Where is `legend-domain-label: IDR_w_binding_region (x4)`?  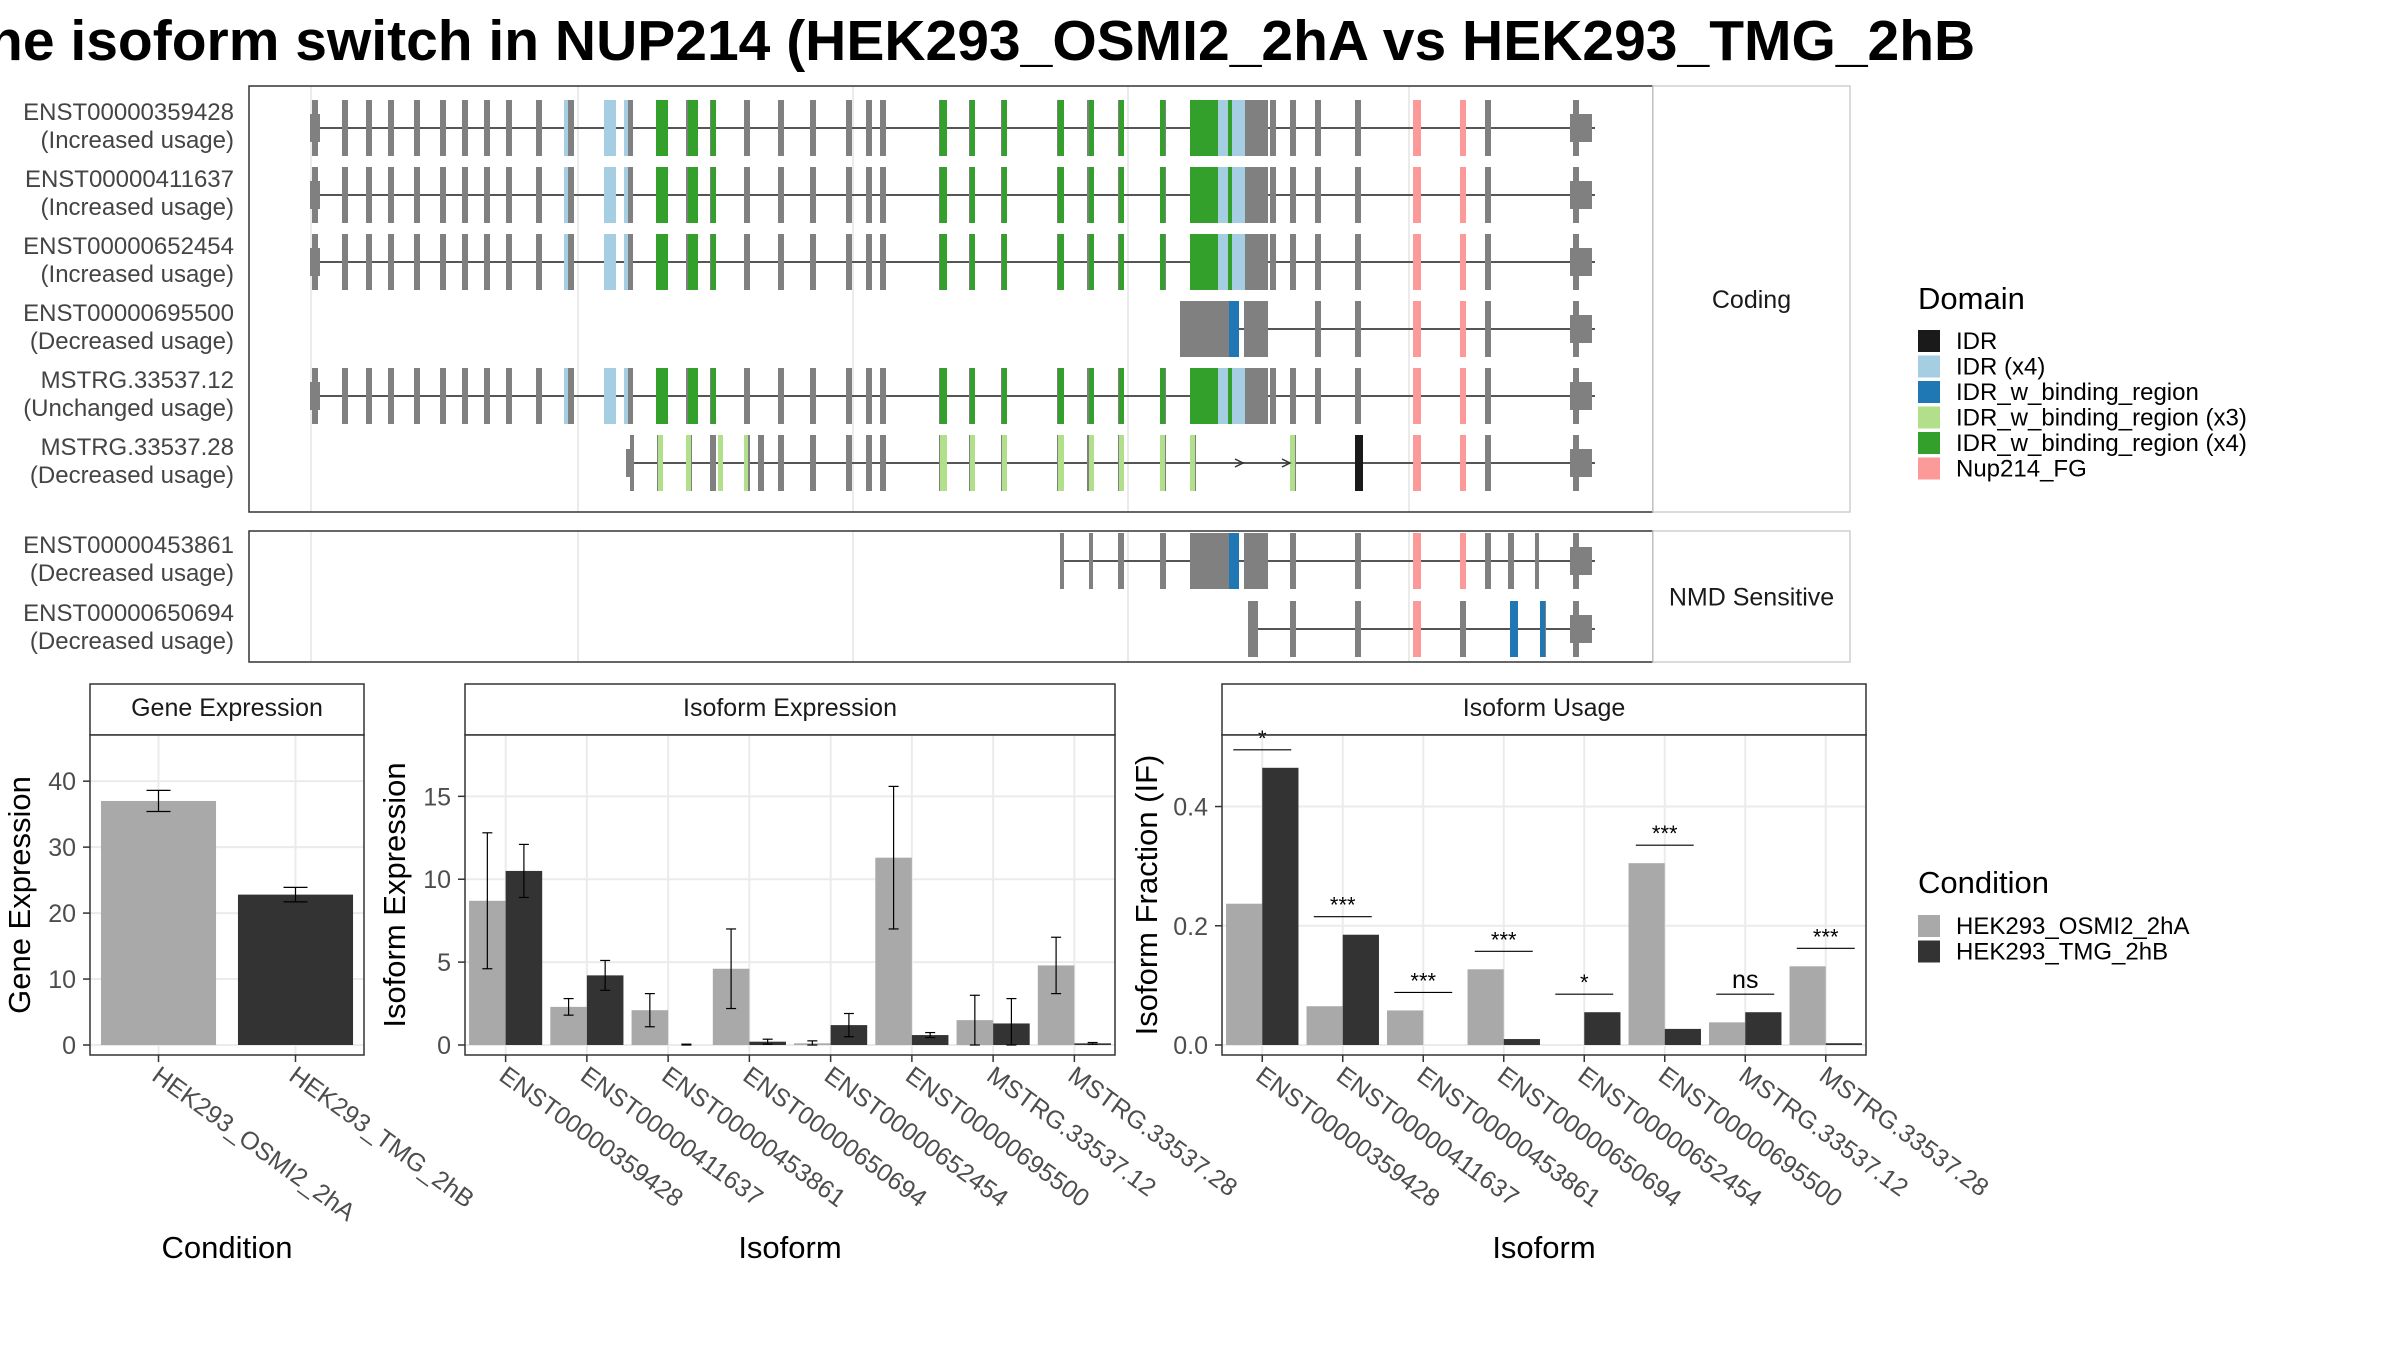
legend-domain-label: IDR_w_binding_region (x4) is located at coordinates (2101, 443).